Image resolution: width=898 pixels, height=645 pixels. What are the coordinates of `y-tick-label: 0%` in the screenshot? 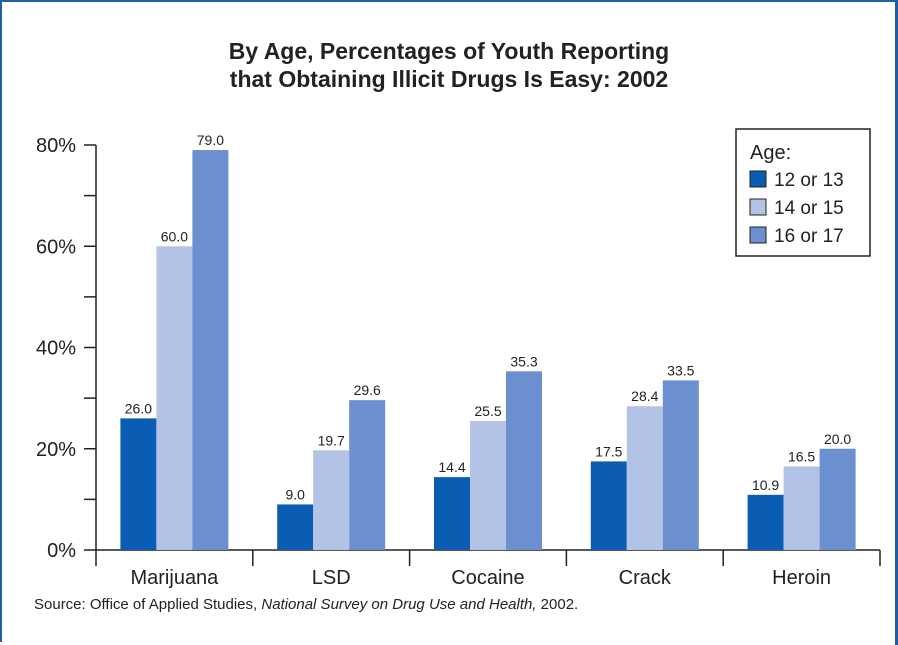 It's located at (61, 551).